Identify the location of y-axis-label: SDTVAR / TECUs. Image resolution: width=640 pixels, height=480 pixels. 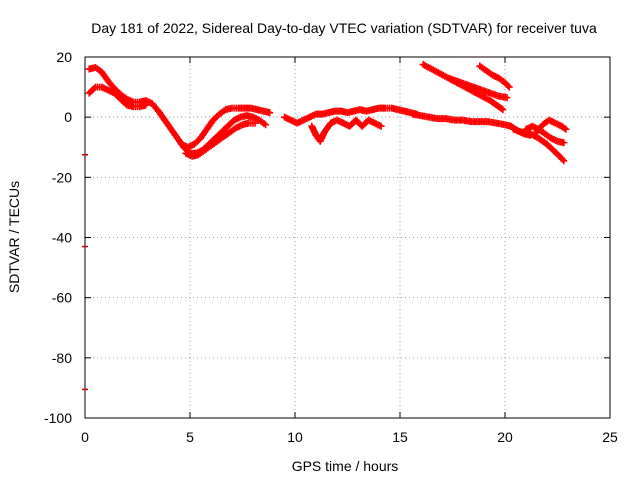
(14, 237).